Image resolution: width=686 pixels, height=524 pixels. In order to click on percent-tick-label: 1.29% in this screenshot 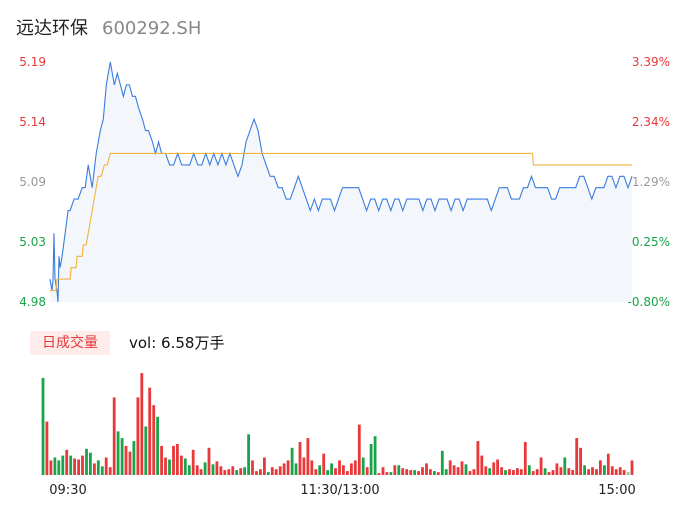, I will do `click(651, 182)`.